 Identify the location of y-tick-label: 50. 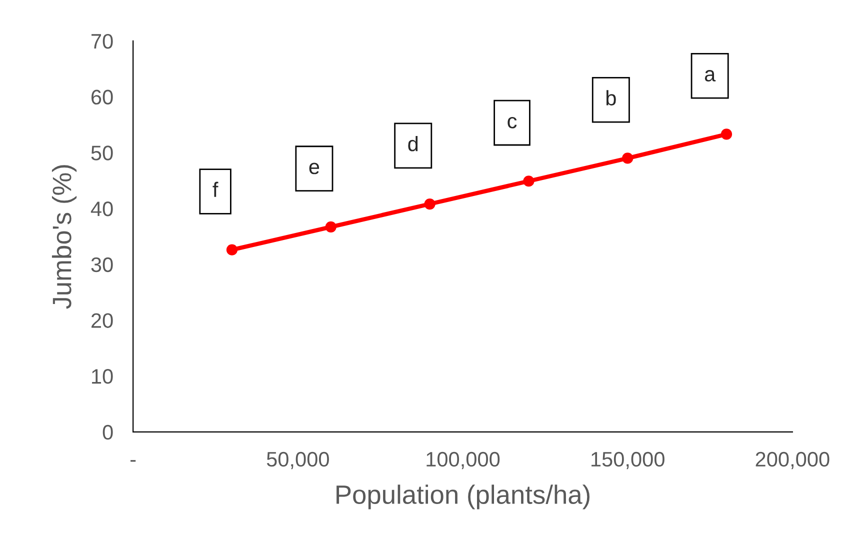
(102, 153).